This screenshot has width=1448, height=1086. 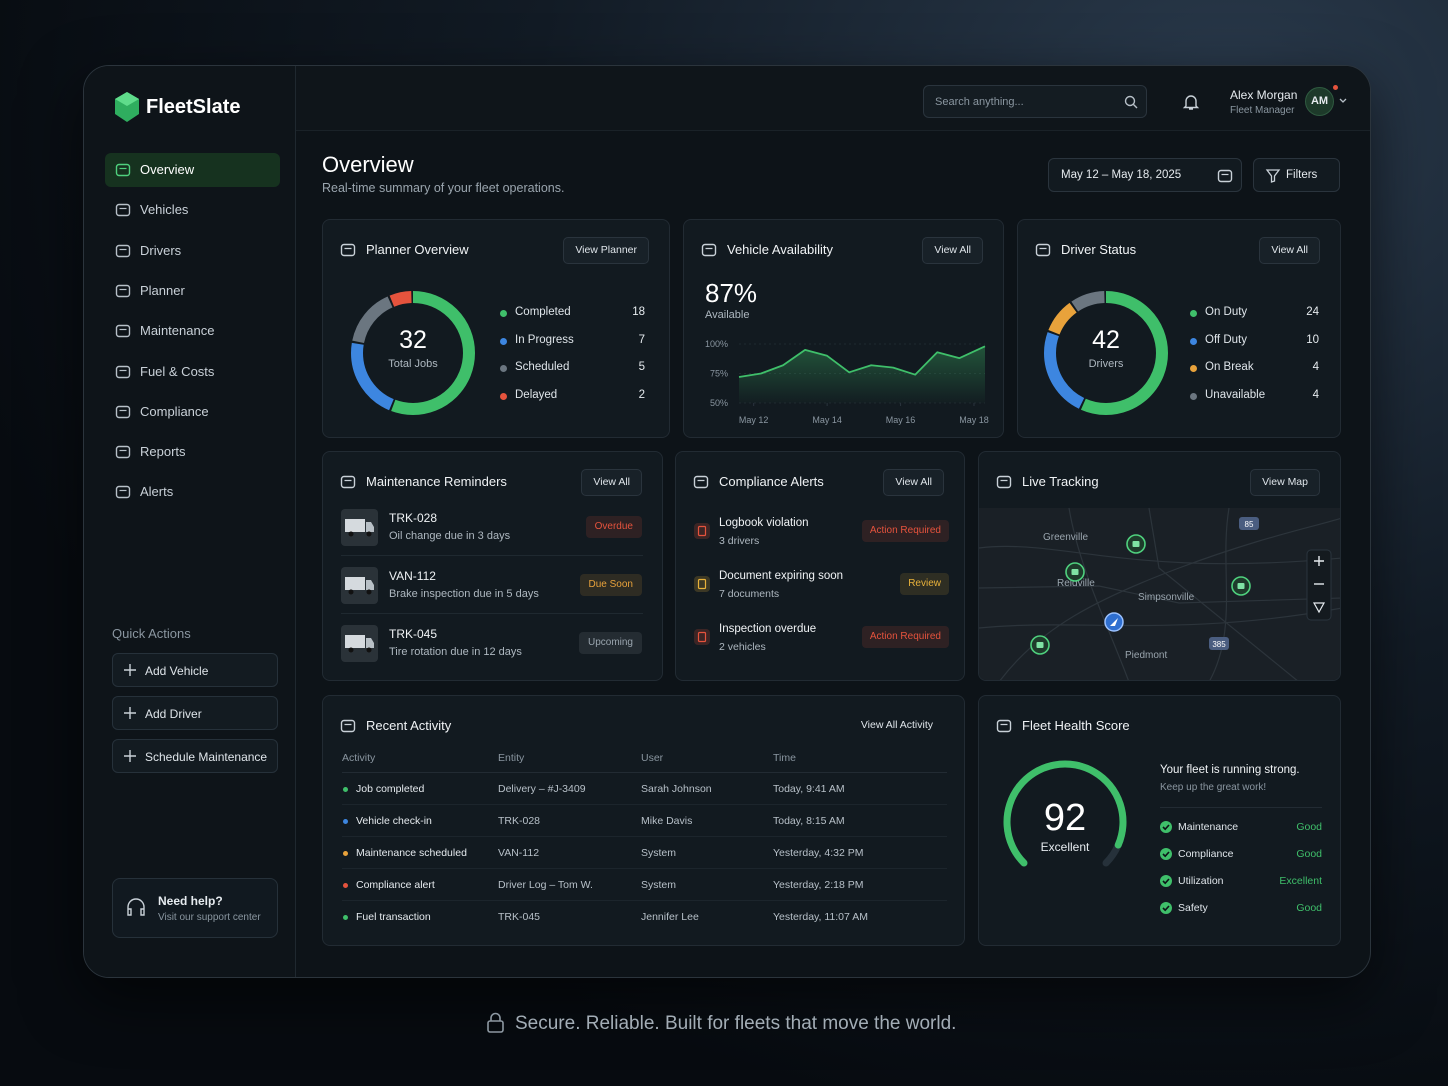 What do you see at coordinates (1285, 482) in the screenshot?
I see `card-button: View Map` at bounding box center [1285, 482].